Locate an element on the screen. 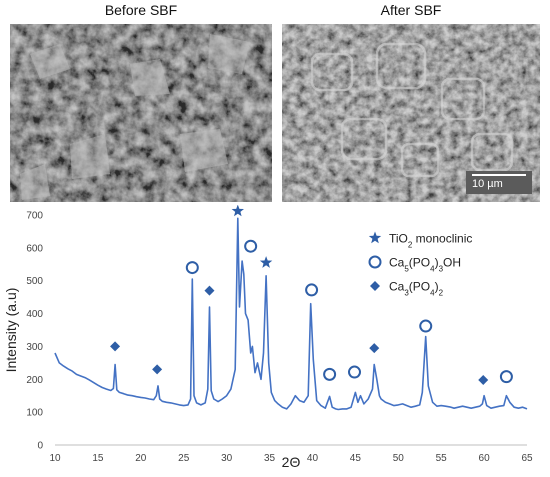 Image resolution: width=550 pixels, height=477 pixels. legend-label: TiO2 monoclinic is located at coordinates (430, 241).